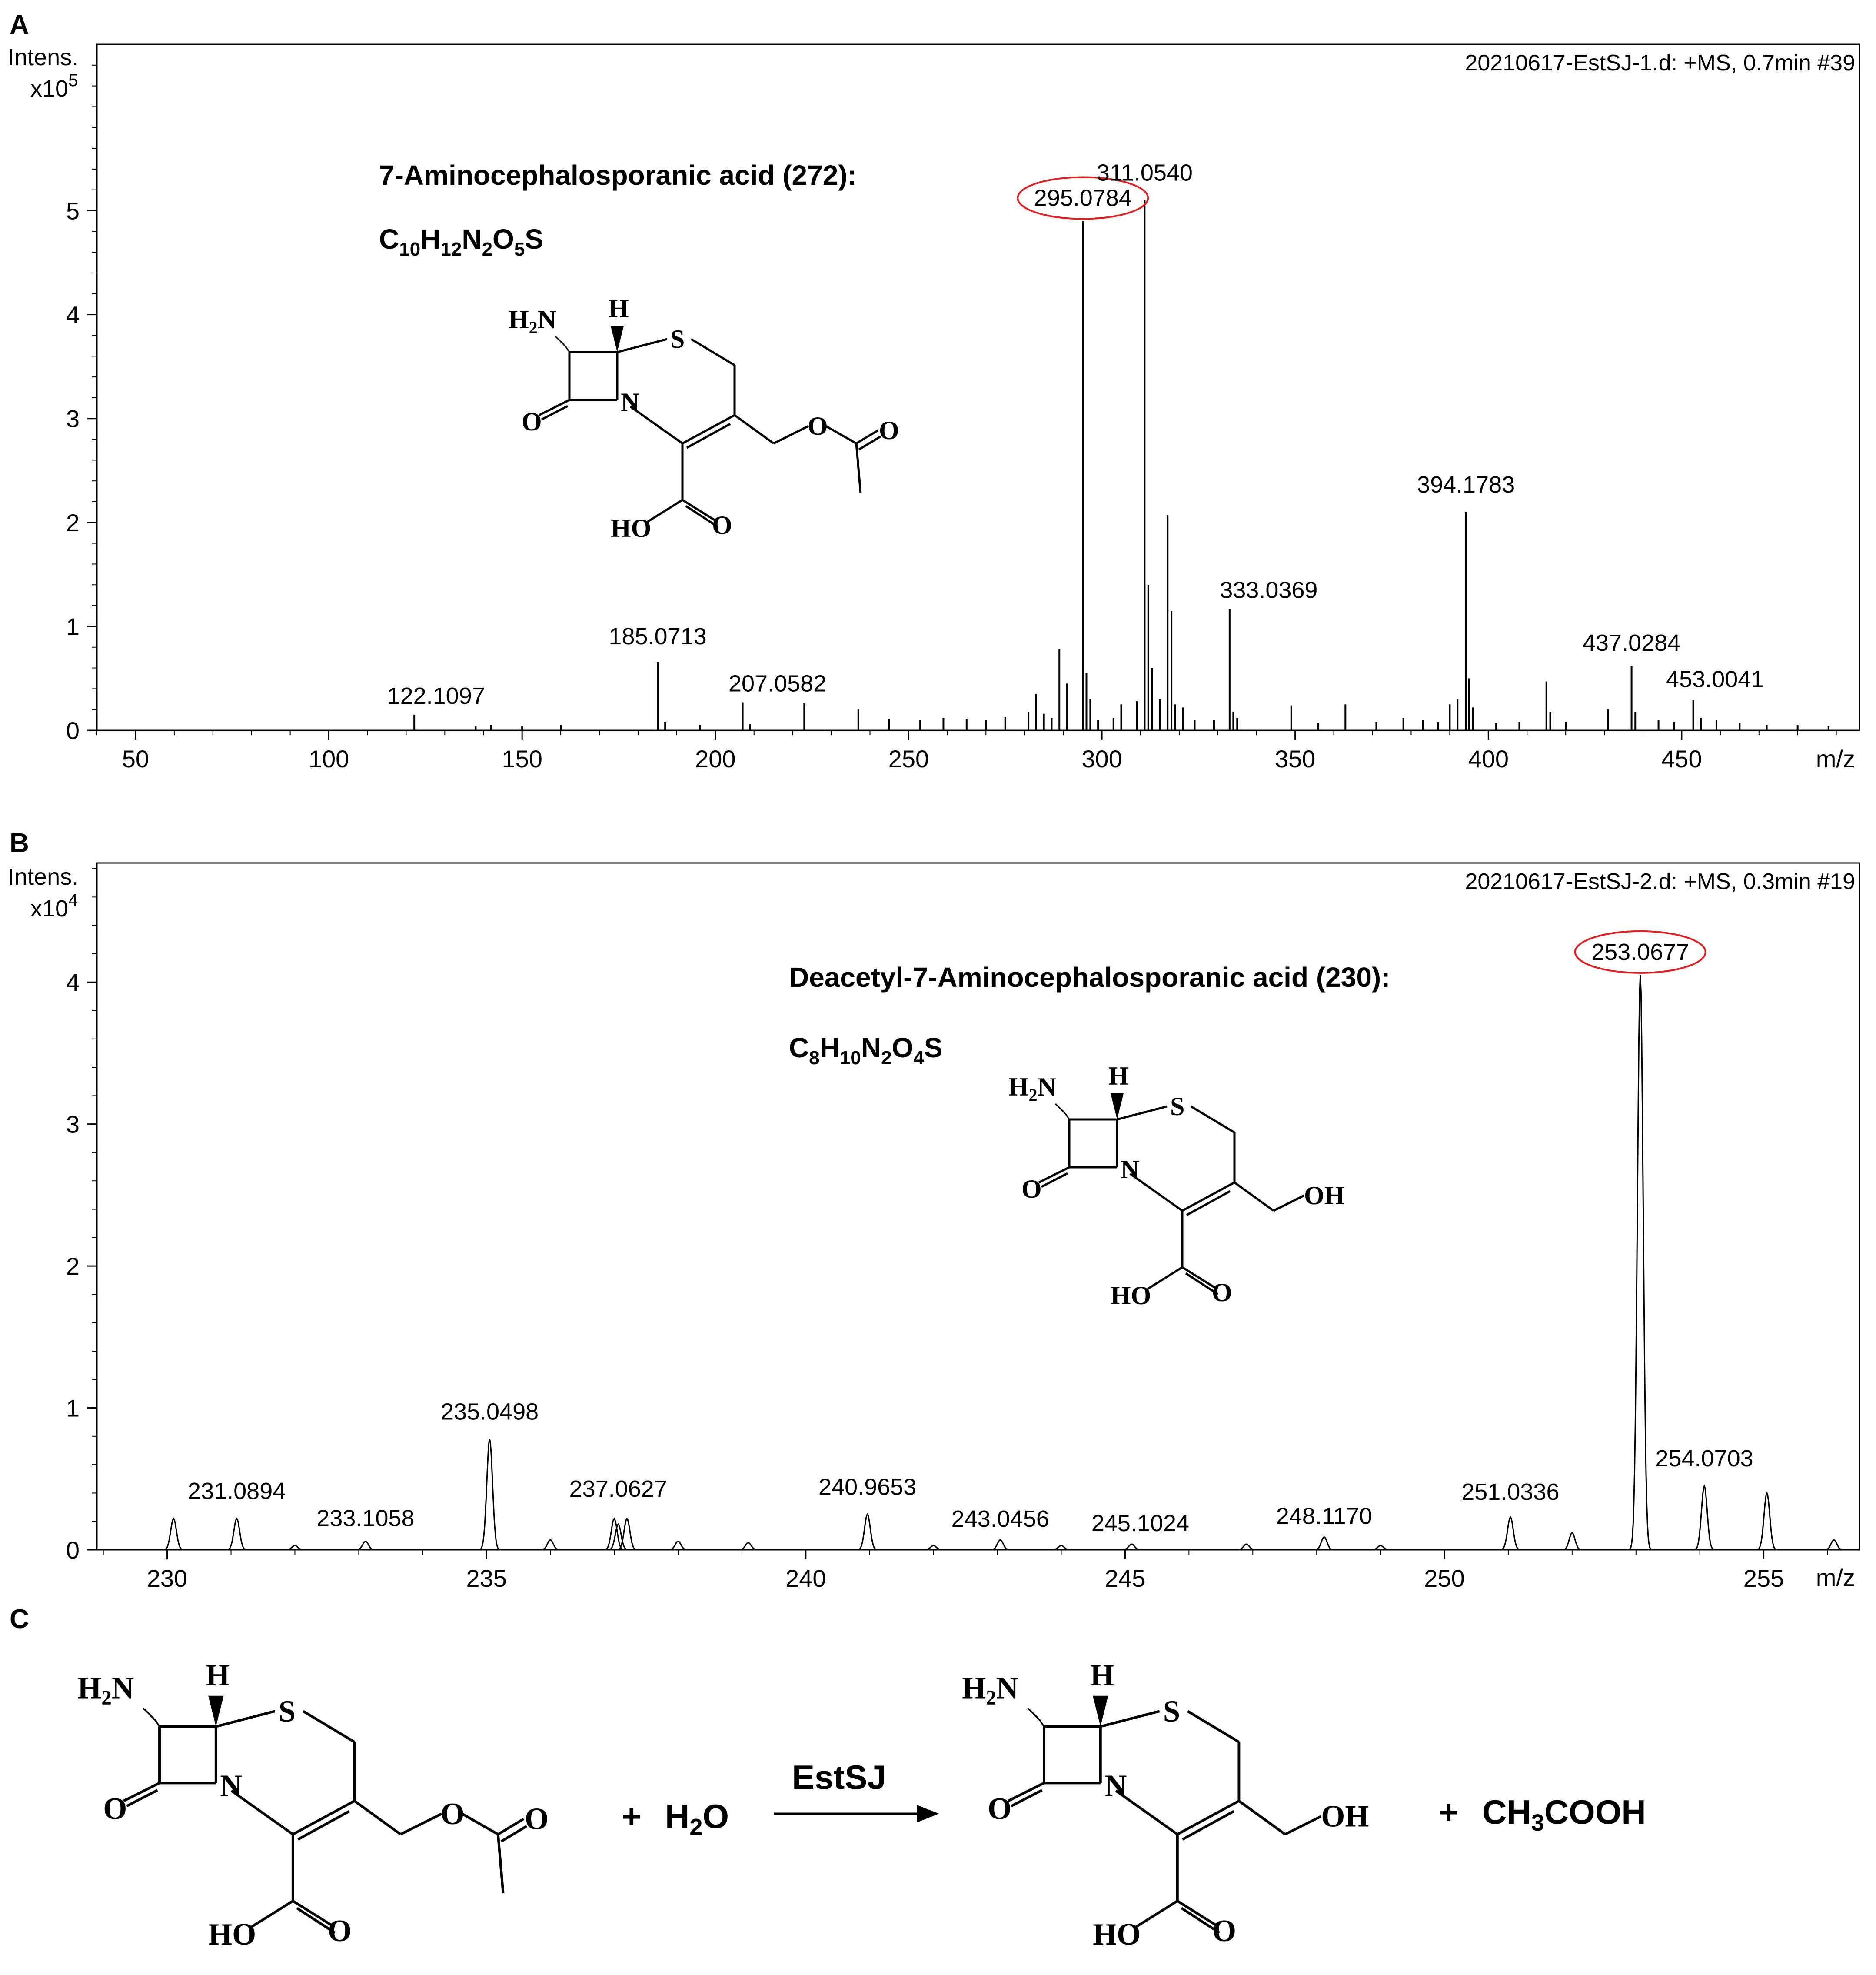 Image resolution: width=1876 pixels, height=1975 pixels. Describe the element at coordinates (532, 421) in the screenshot. I see `atom-o-lactam-a: O` at that location.